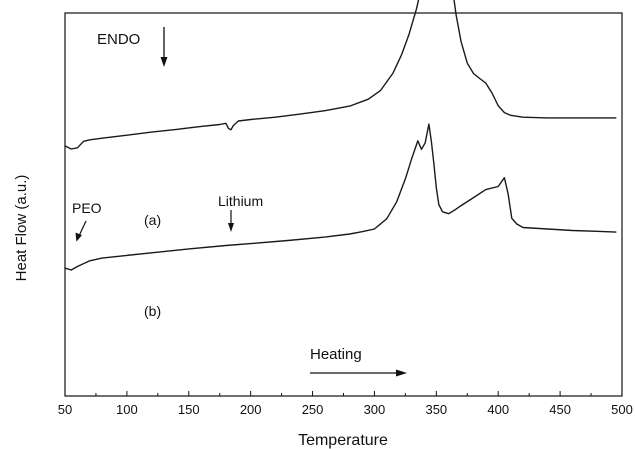 This screenshot has height=449, width=635. Describe the element at coordinates (164, 62) in the screenshot. I see `endo-arrow-head` at that location.